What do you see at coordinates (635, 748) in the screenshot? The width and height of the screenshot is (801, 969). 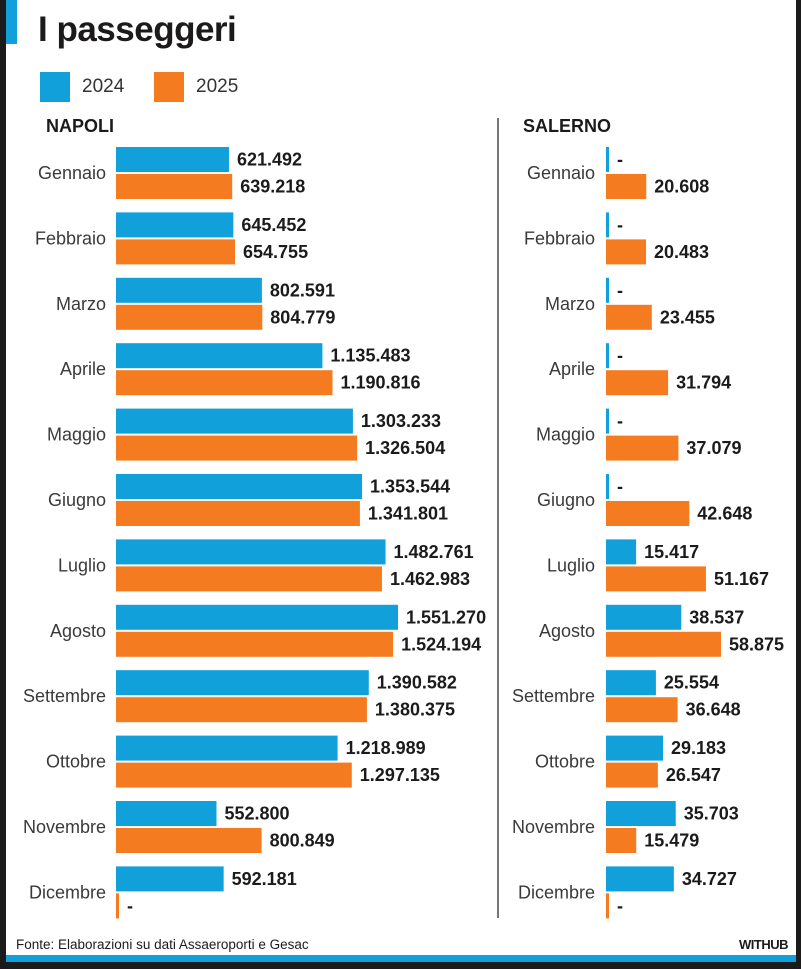 I see `salerno-bar-2024-ottobre` at bounding box center [635, 748].